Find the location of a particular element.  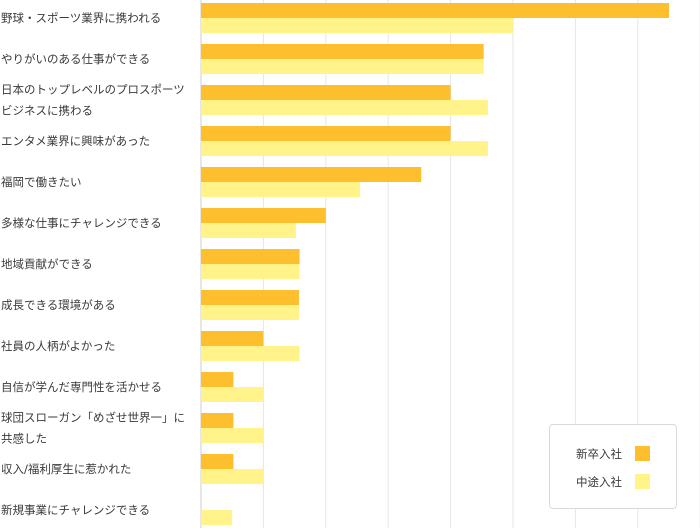

legend-label-shinsotsu: 新卒入社 is located at coordinates (599, 454).